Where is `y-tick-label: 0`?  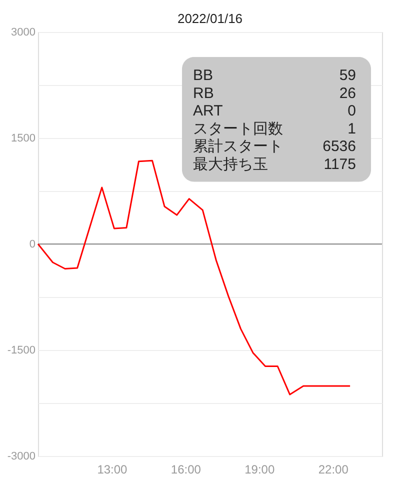
y-tick-label: 0 is located at coordinates (32, 244).